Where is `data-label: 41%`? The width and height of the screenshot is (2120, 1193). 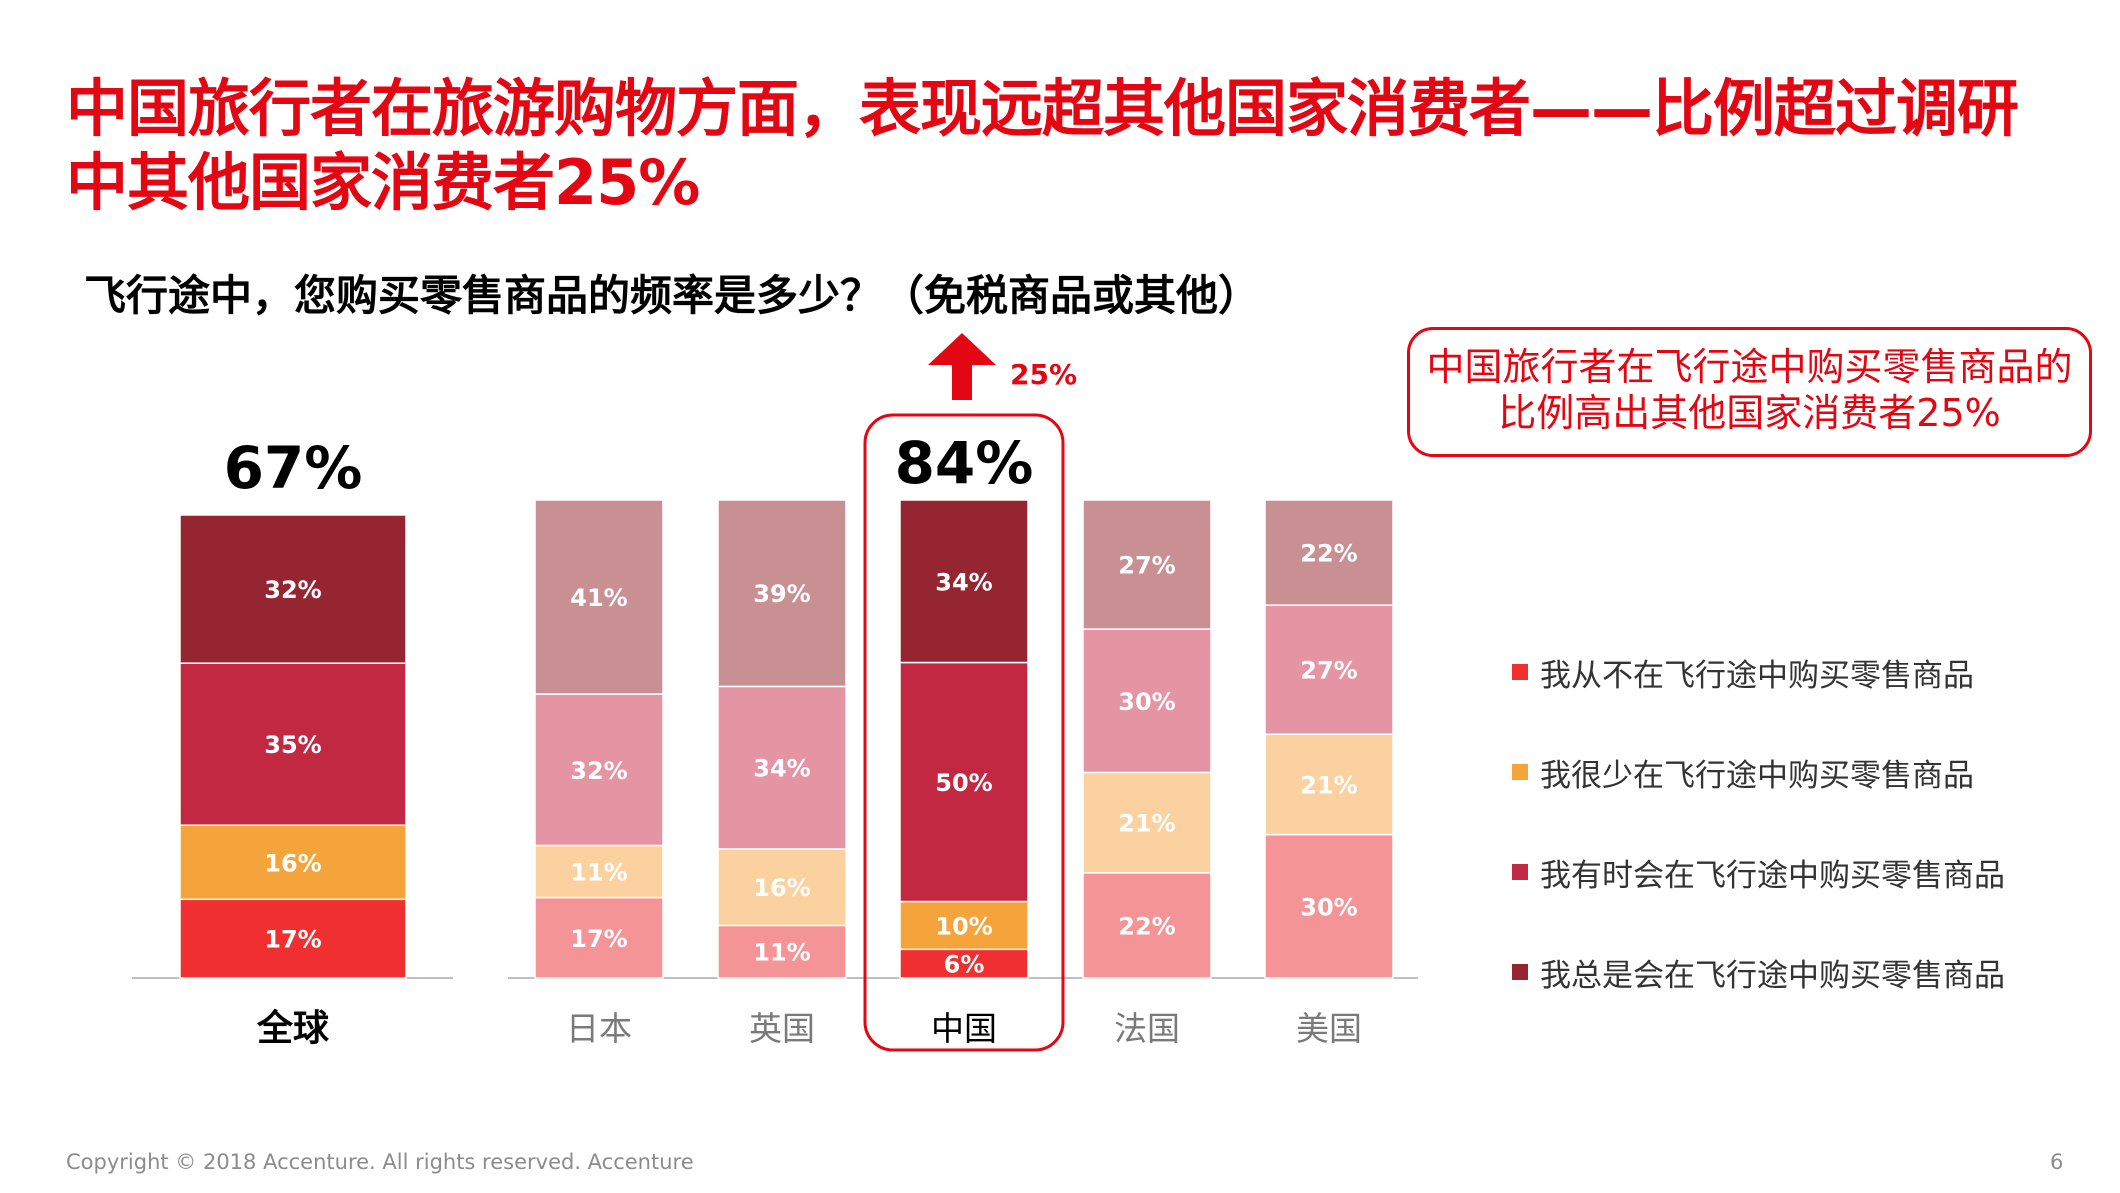
data-label: 41% is located at coordinates (598, 598).